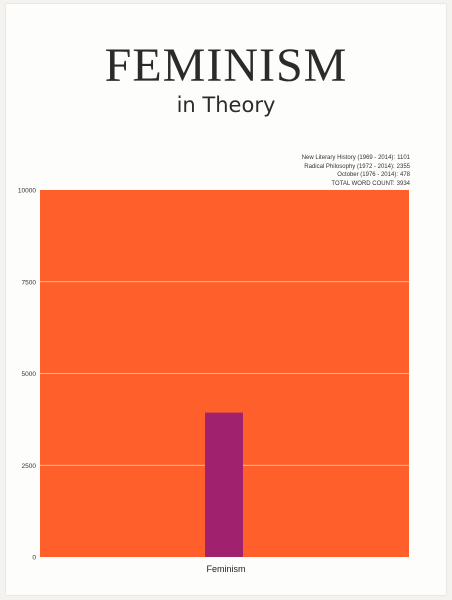  Describe the element at coordinates (403, 183) in the screenshot. I see `legend-value: 3934` at that location.